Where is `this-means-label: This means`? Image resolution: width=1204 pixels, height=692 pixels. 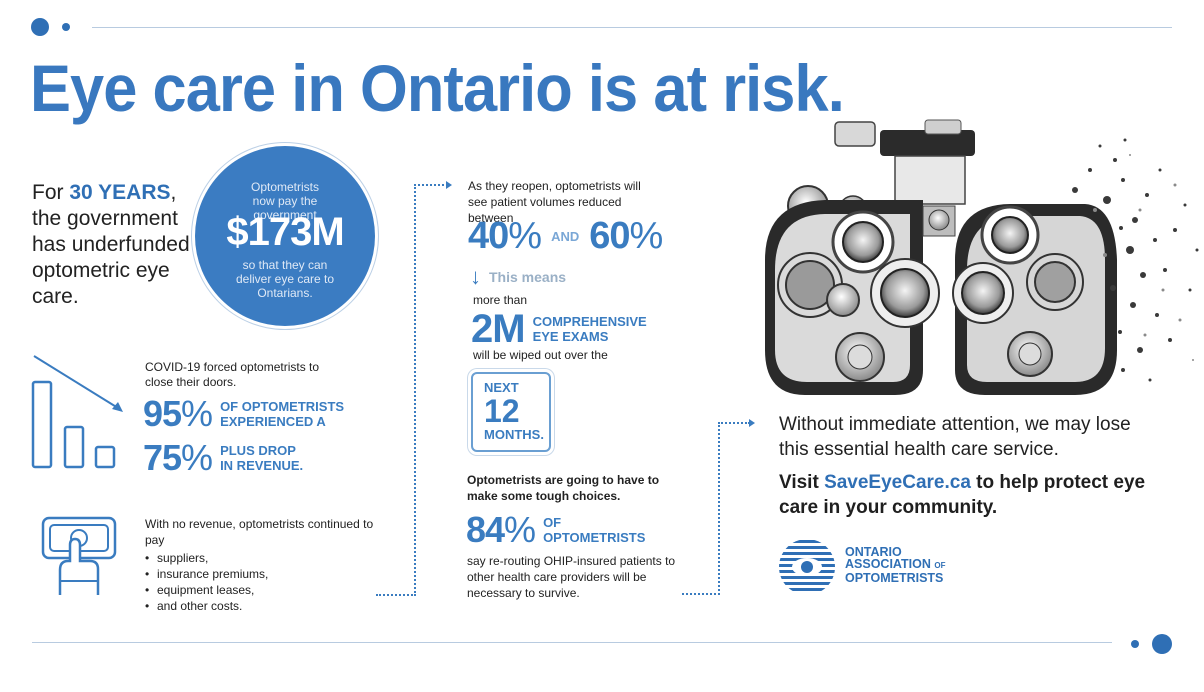
this-means-label: This means is located at coordinates (528, 277).